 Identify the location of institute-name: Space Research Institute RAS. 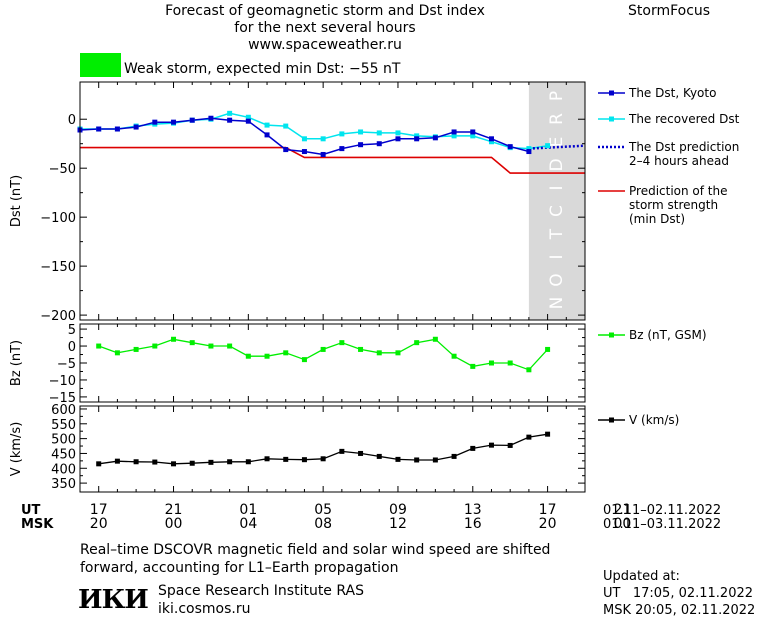
(261, 591).